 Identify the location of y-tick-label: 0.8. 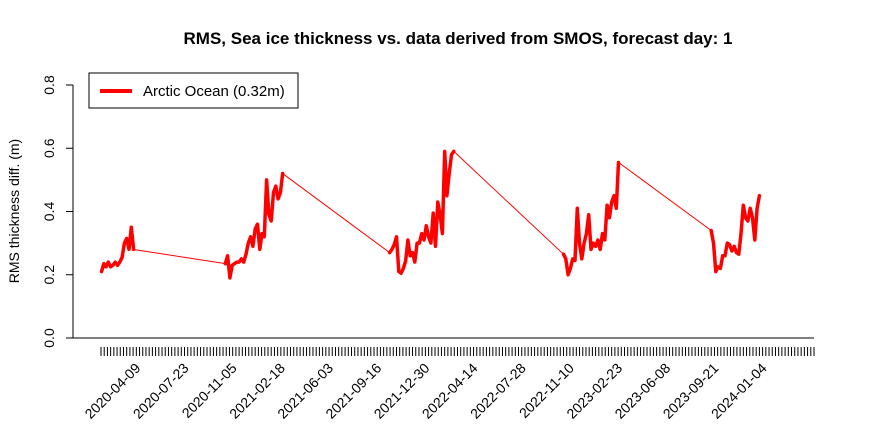
(49, 85).